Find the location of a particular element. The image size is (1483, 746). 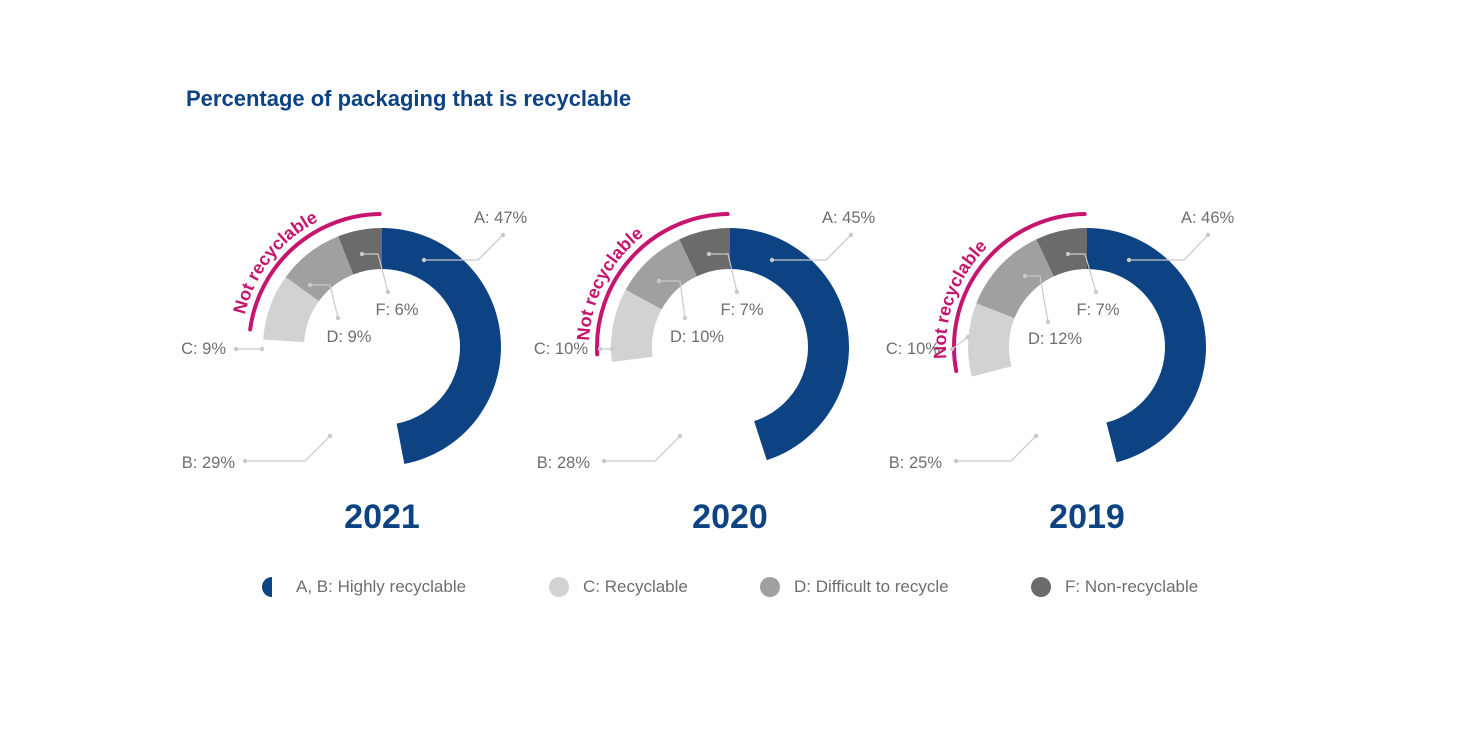

slice-label-D: D: 9% is located at coordinates (349, 337).